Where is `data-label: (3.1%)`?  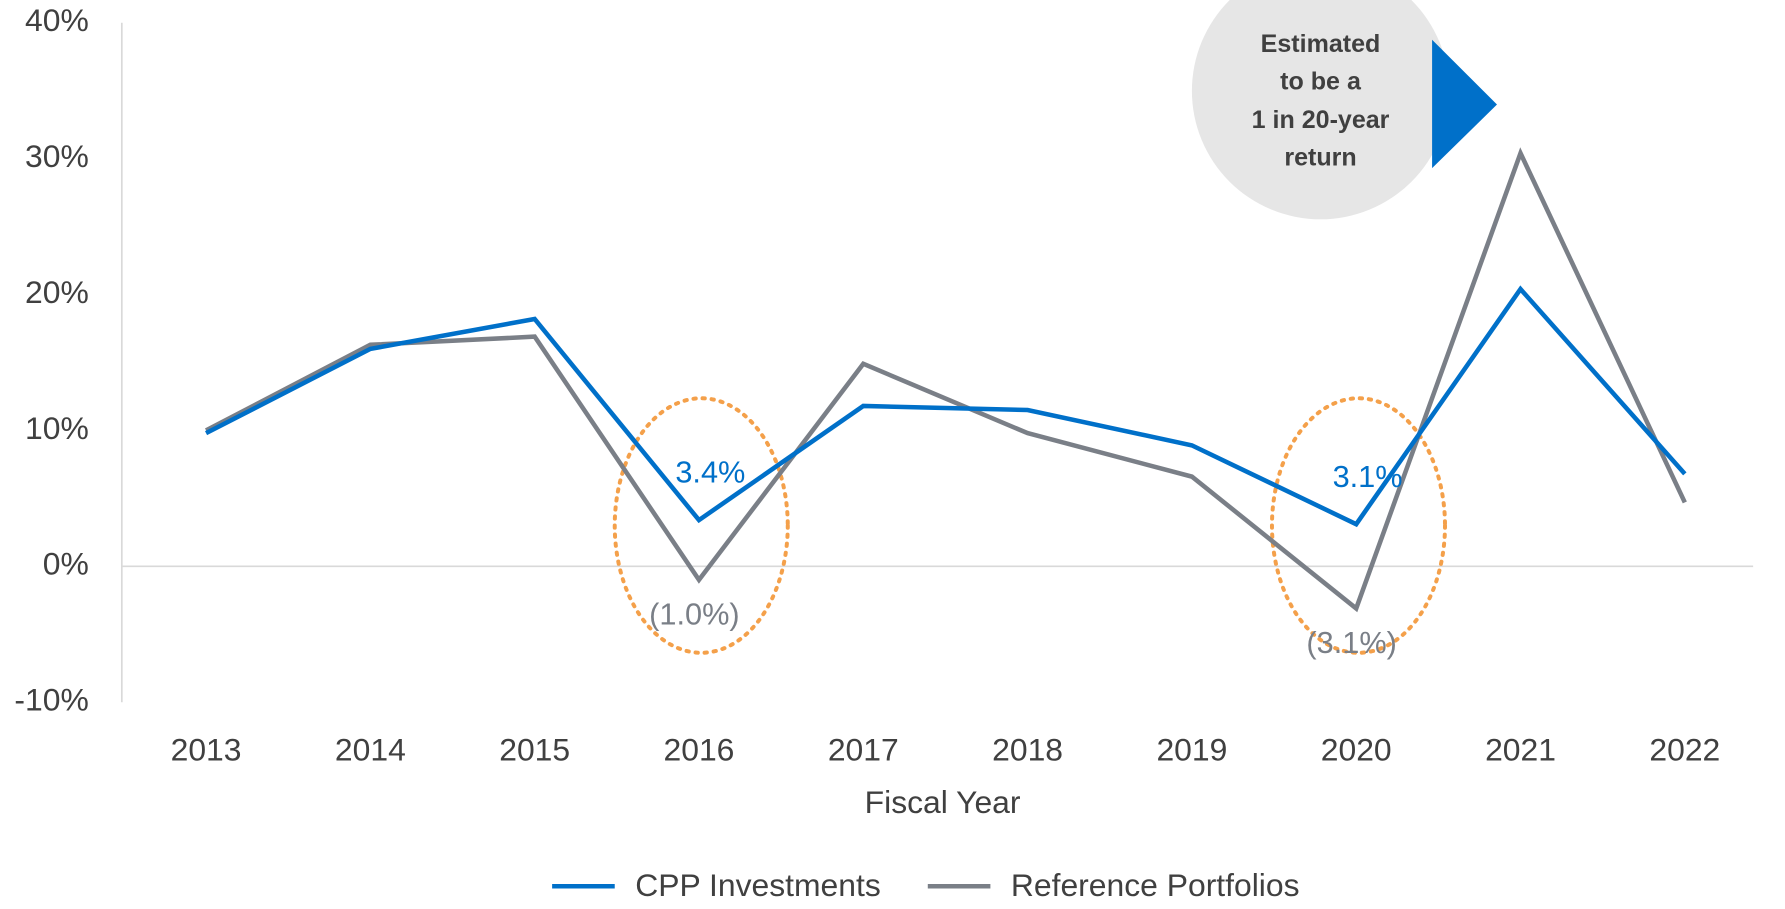
data-label: (3.1%) is located at coordinates (1351, 642).